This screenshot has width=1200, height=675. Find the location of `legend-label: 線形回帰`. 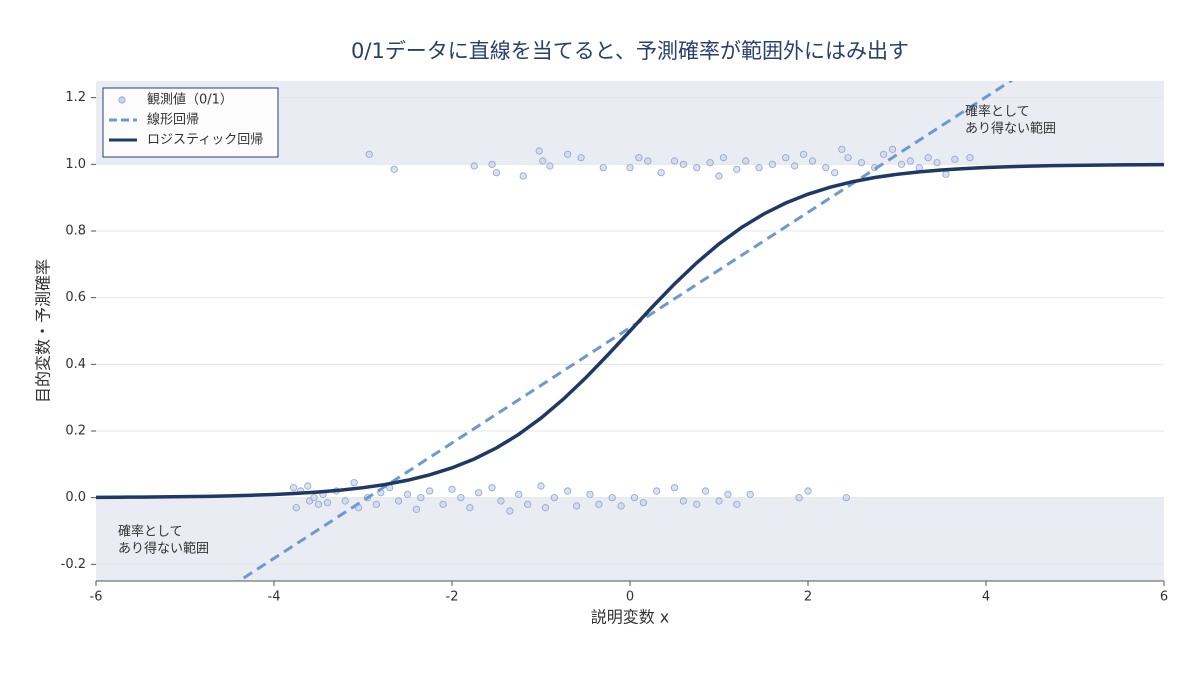

legend-label: 線形回帰 is located at coordinates (173, 120).